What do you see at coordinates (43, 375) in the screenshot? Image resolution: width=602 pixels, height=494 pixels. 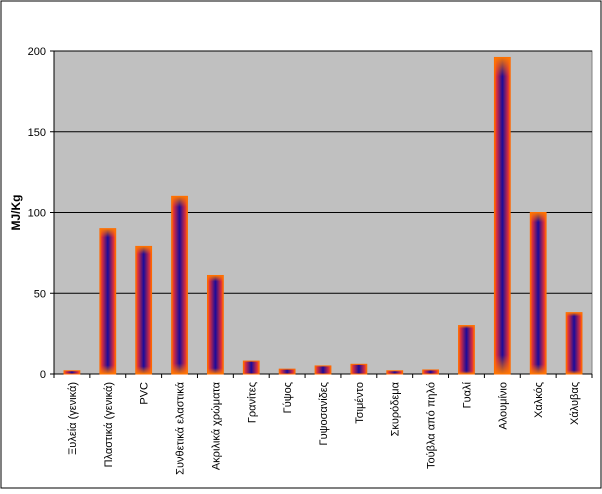 I see `y-tick-label: 0` at bounding box center [43, 375].